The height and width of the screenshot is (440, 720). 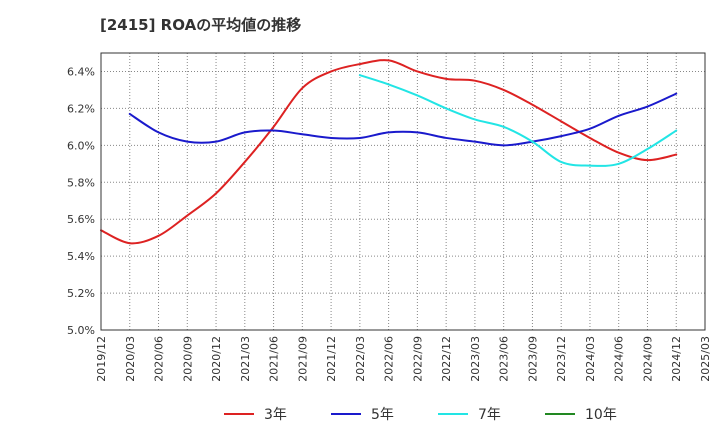 What do you see at coordinates (489, 415) in the screenshot?
I see `legend-label-3: 7年` at bounding box center [489, 415].